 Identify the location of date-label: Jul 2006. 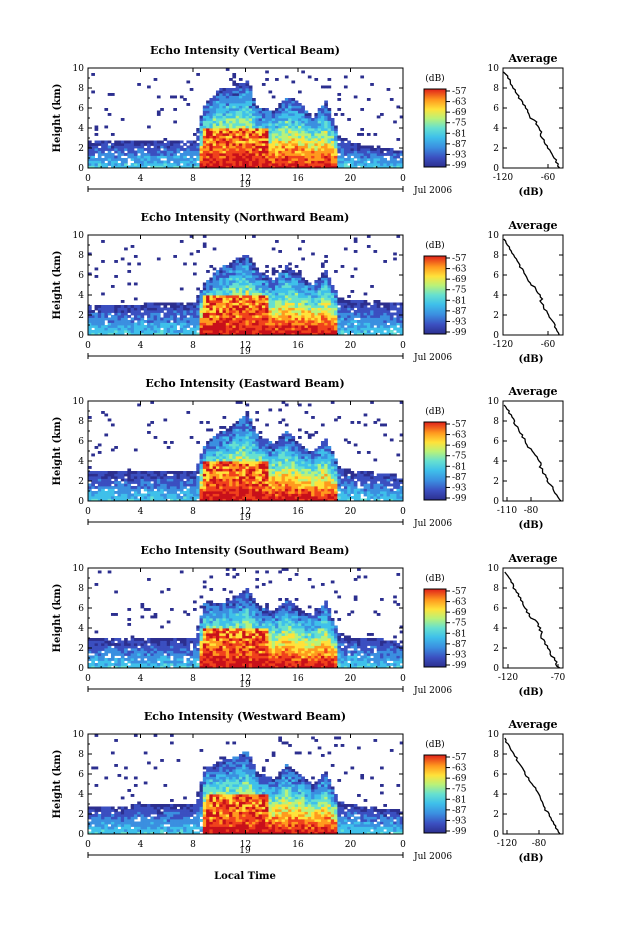
(432, 358).